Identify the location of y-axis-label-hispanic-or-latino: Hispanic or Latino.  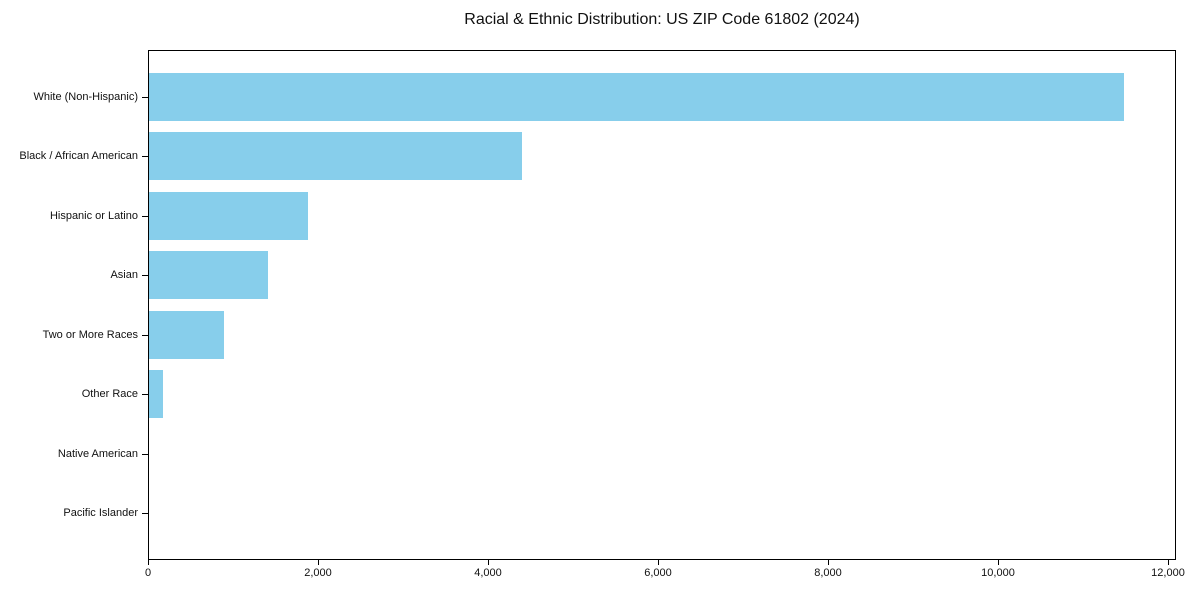
(93, 215).